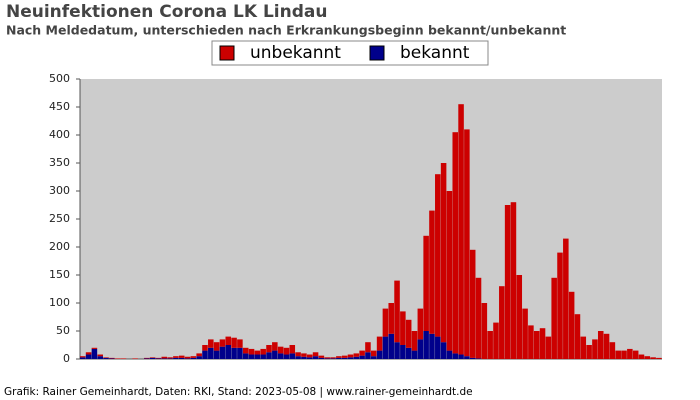 The width and height of the screenshot is (700, 400). What do you see at coordinates (59, 78) in the screenshot?
I see `y-tick-label: 500` at bounding box center [59, 78].